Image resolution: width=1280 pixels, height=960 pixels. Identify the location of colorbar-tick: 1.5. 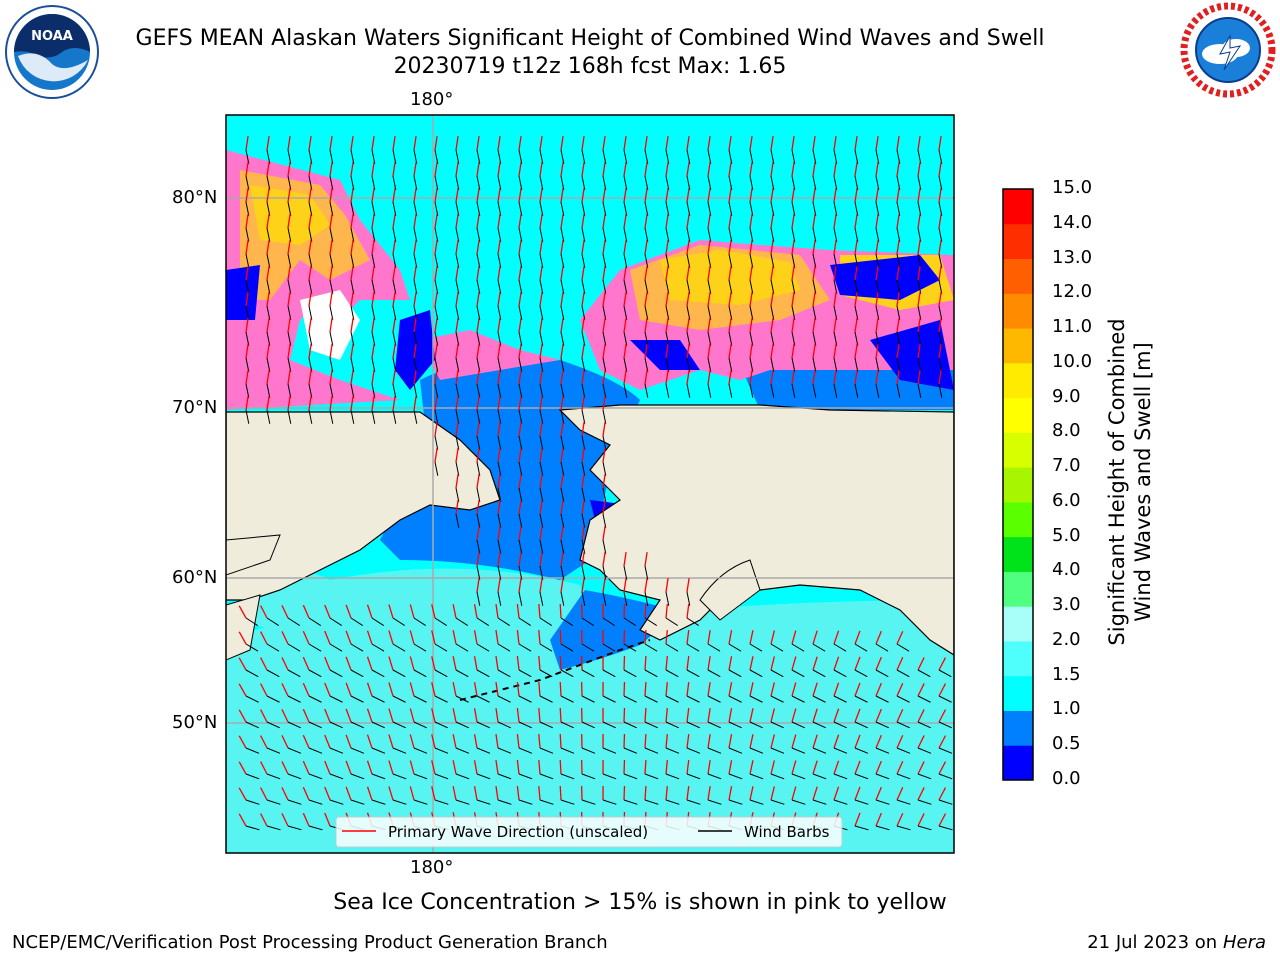
(1066, 674).